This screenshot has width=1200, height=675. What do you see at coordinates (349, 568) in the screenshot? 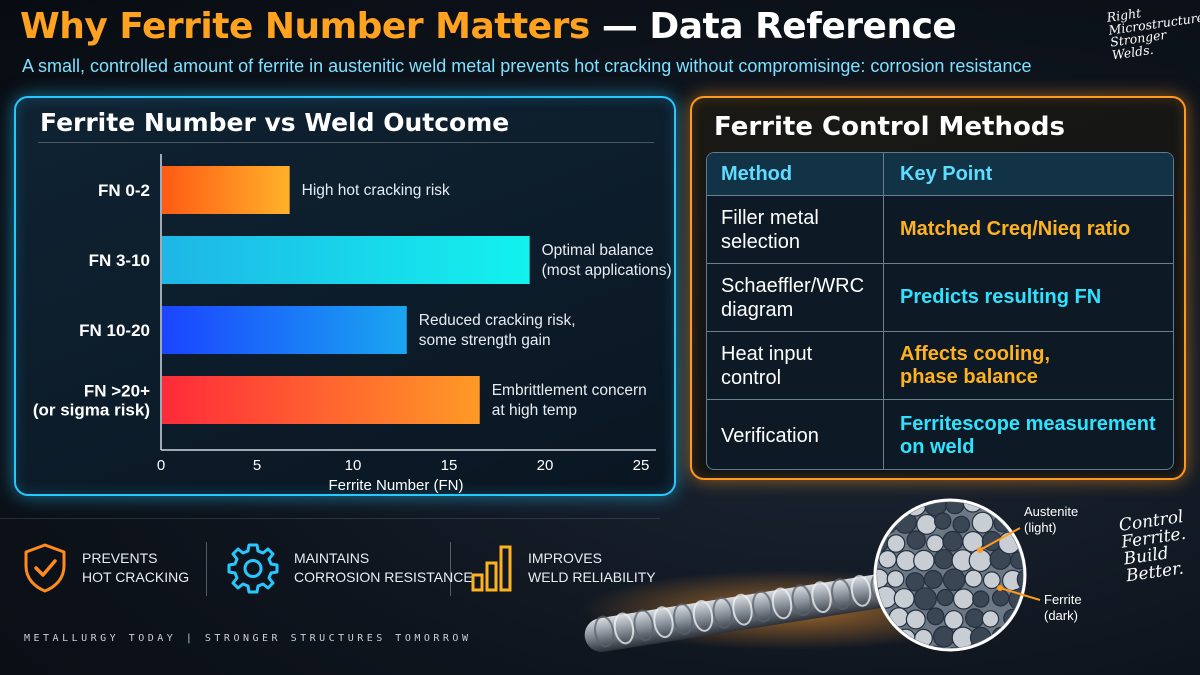
I see `benefit-item: MAINTAINS CORROSION RESISTANCE` at bounding box center [349, 568].